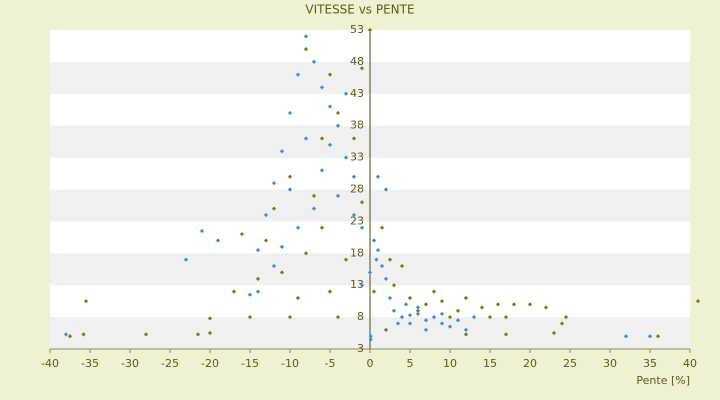  I want to click on x-tick-label: 20, so click(530, 363).